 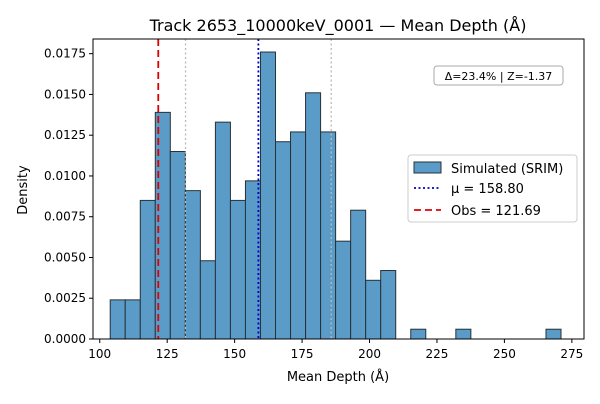 What do you see at coordinates (65, 298) in the screenshot?
I see `y-tick-label: 0.0025` at bounding box center [65, 298].